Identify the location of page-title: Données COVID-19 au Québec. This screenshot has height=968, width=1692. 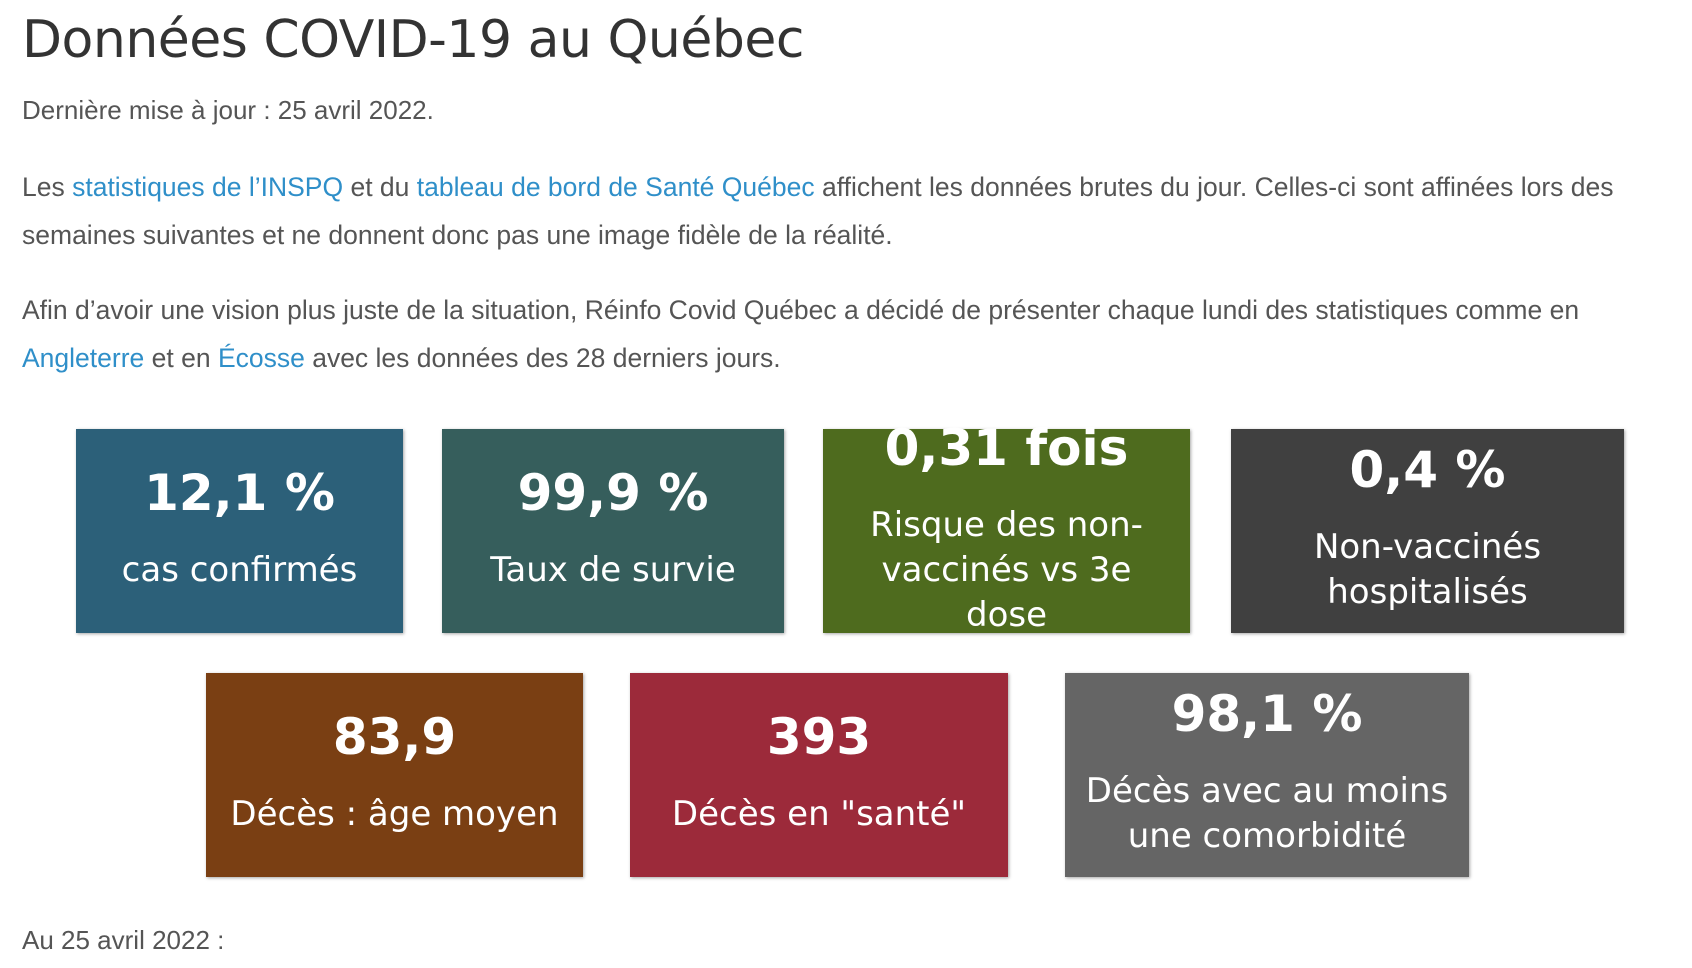
(413, 40).